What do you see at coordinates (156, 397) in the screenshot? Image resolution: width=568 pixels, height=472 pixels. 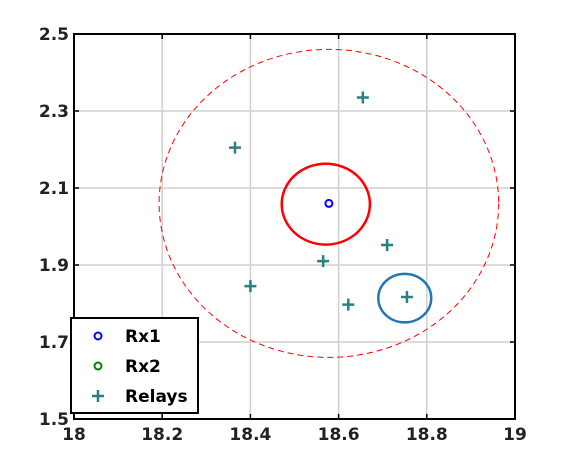 I see `legend-label: Relays` at bounding box center [156, 397].